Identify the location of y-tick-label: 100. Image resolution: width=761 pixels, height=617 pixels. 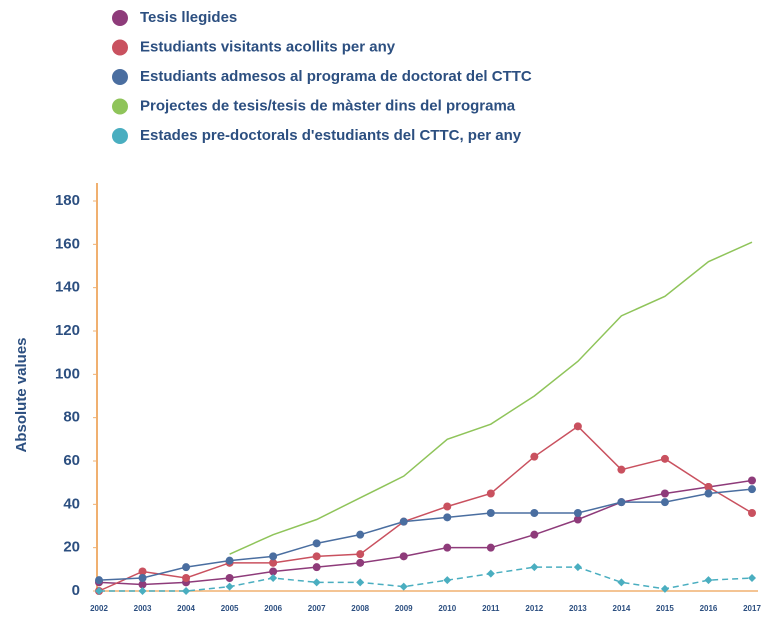
(67, 373).